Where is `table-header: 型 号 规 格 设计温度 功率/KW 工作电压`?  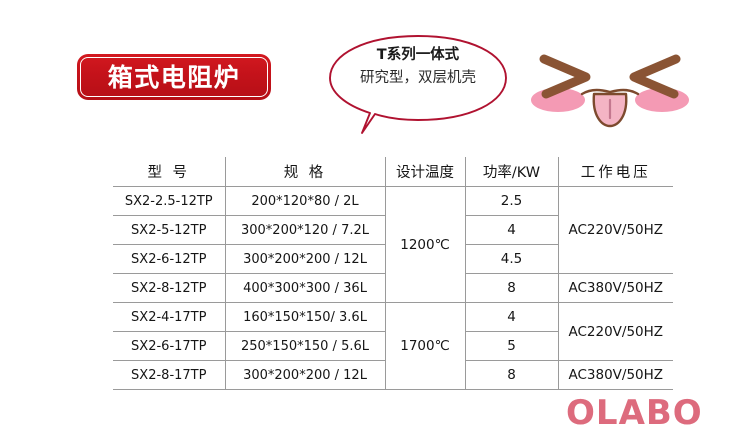
table-header: 型 号 规 格 设计温度 功率/KW 工作电压 is located at coordinates (393, 172).